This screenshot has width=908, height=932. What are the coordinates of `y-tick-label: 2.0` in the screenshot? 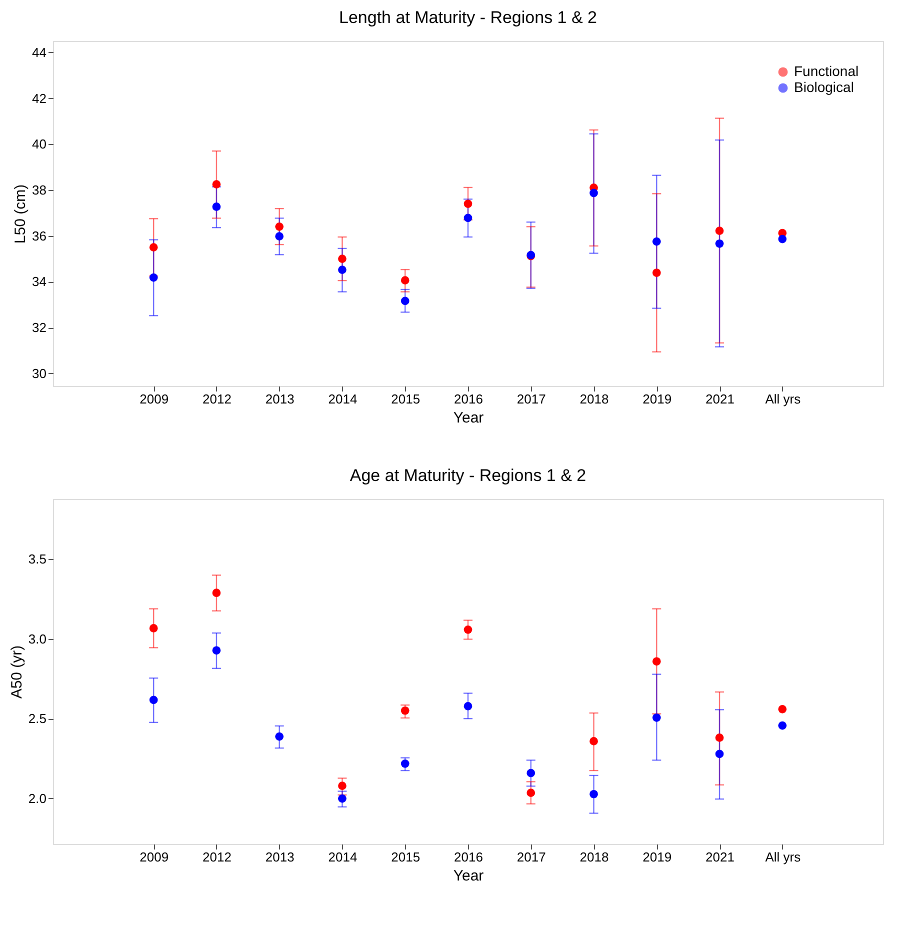 It's located at (37, 798).